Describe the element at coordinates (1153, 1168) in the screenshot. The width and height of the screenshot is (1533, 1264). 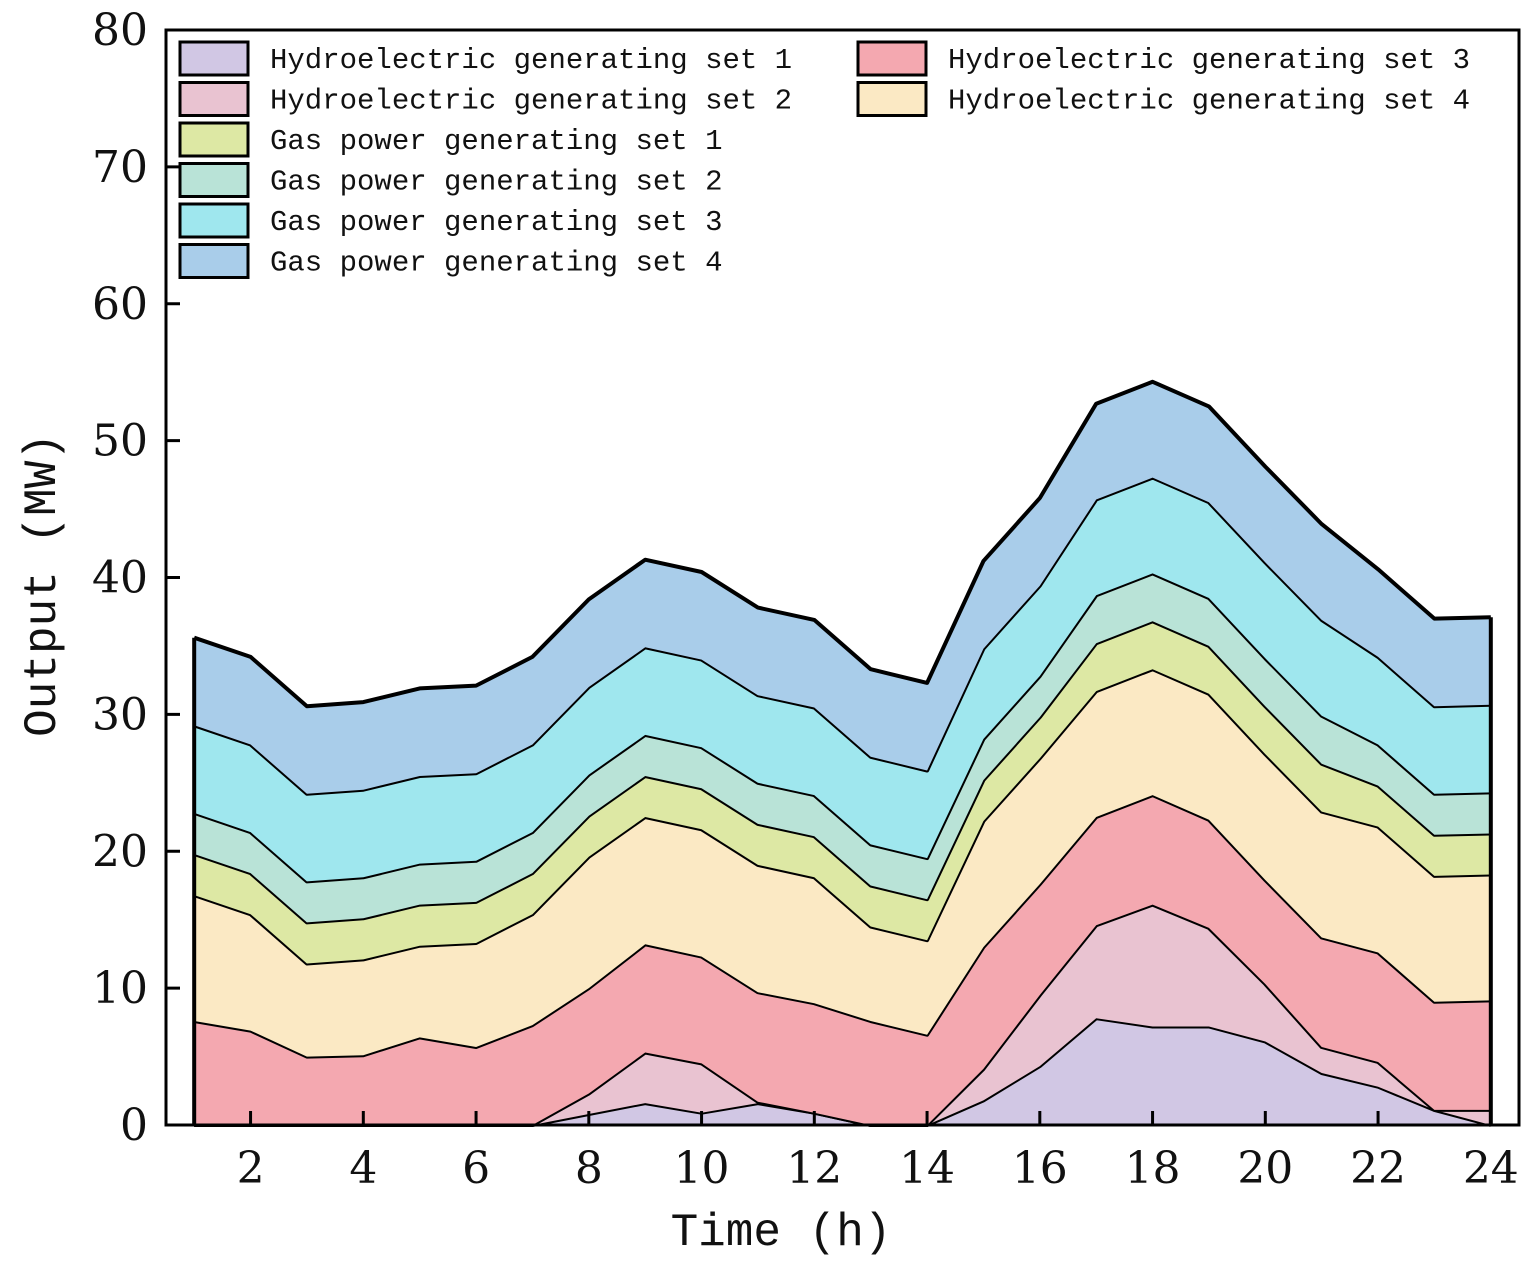
I see `x-tick-label: 18` at that location.